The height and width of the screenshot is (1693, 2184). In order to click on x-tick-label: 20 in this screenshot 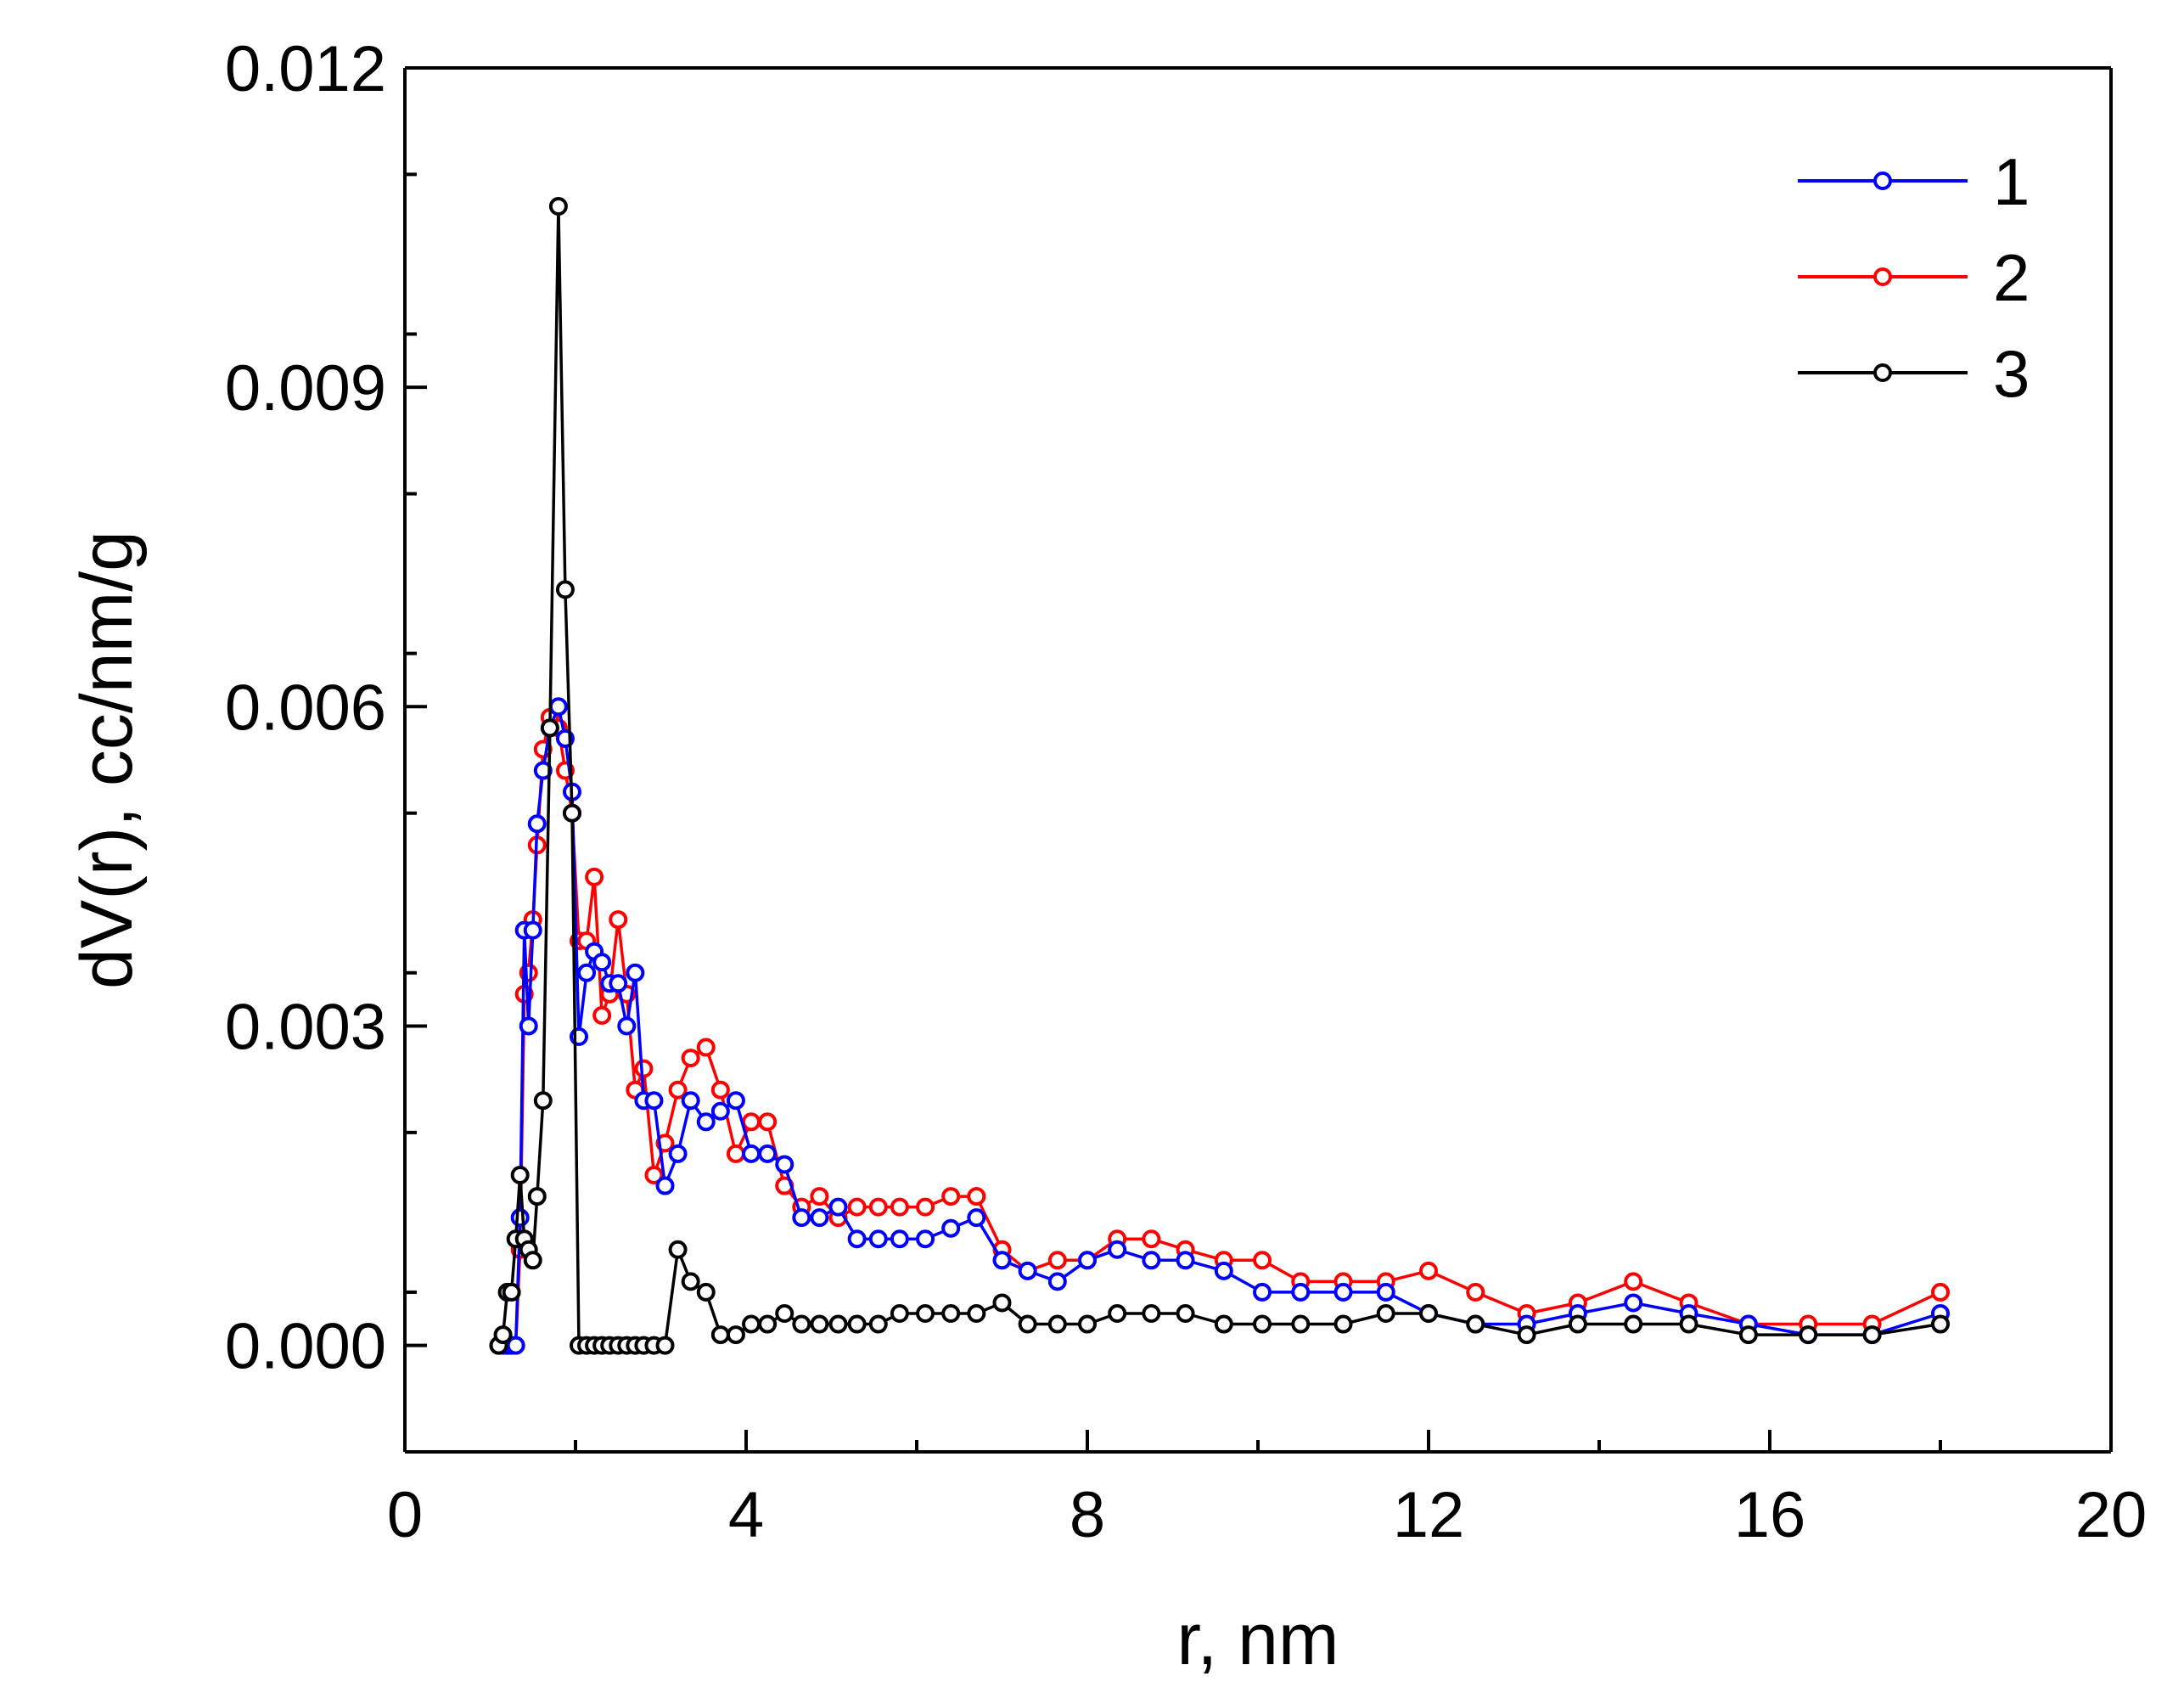, I will do `click(2111, 1515)`.